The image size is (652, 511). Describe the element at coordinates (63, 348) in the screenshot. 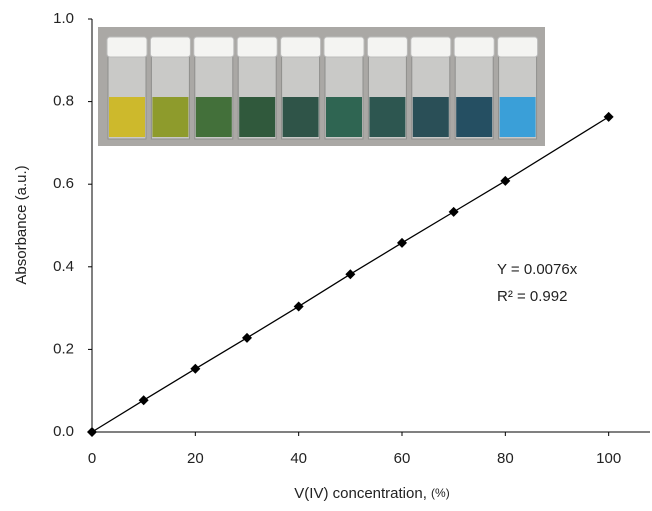

I see `y-tick-label: 0.2` at that location.